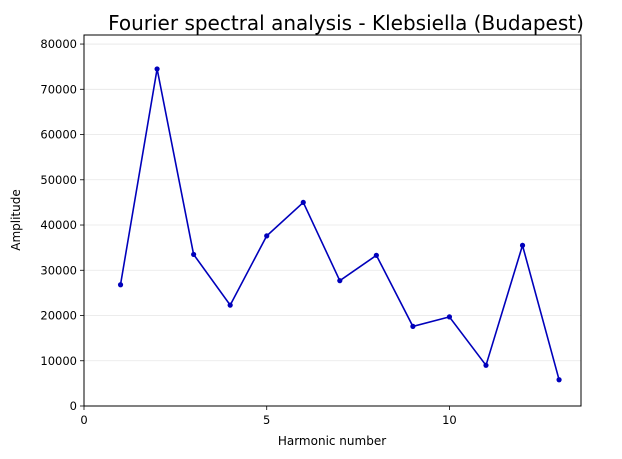  Describe the element at coordinates (58, 270) in the screenshot. I see `y-tick-label: 30000` at that location.